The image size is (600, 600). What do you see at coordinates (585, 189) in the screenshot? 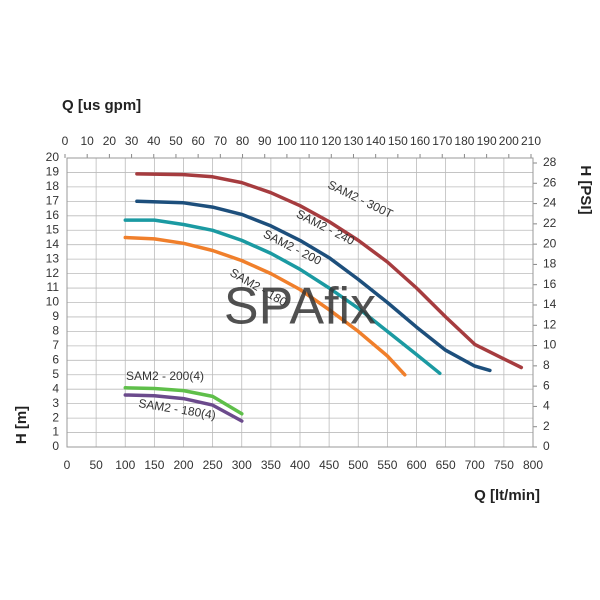
I see `y2-axis-label: H [PSI]` at bounding box center [585, 189].